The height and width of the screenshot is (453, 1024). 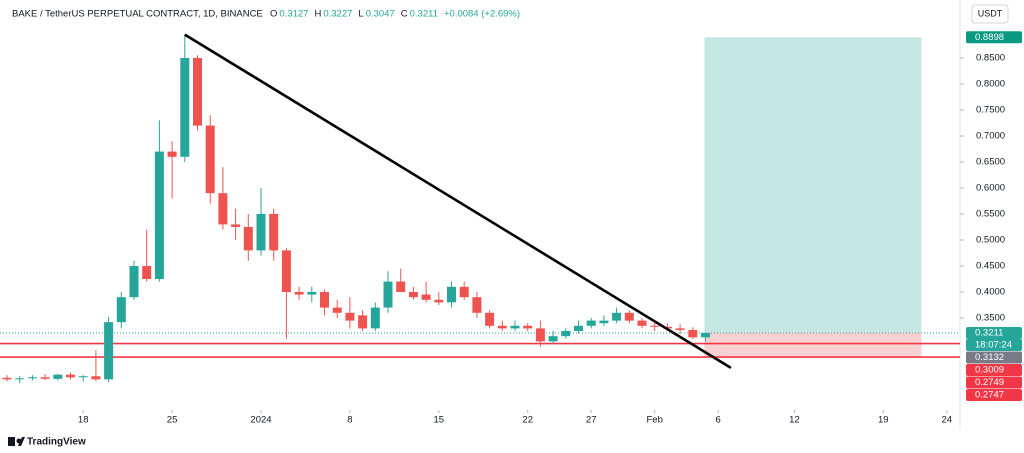 What do you see at coordinates (591, 420) in the screenshot?
I see `x-tick-label: 27` at bounding box center [591, 420].